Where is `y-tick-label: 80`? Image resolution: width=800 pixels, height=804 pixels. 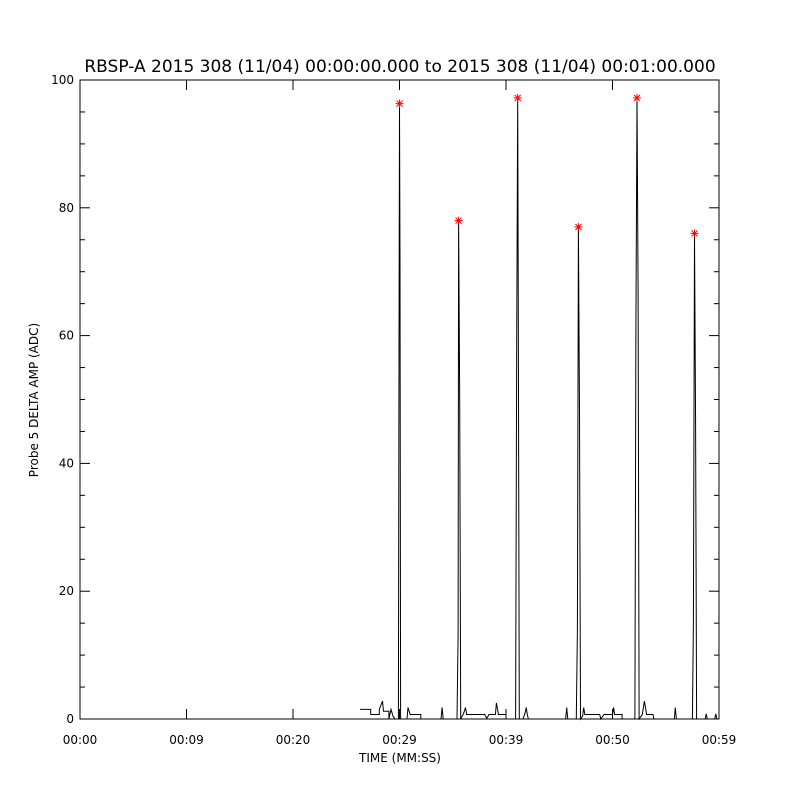
y-tick-label: 80 is located at coordinates (66, 208).